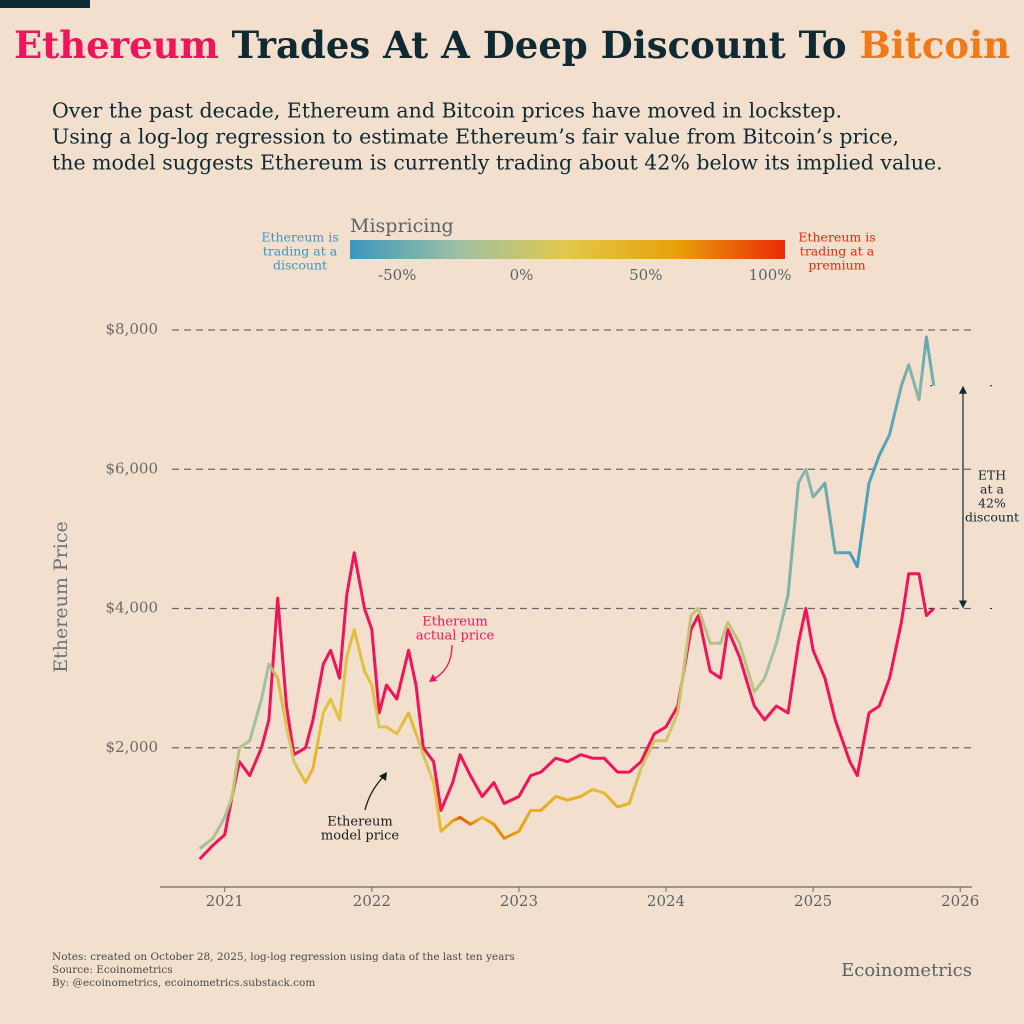 The width and height of the screenshot is (1024, 1024). What do you see at coordinates (666, 901) in the screenshot?
I see `x-tick-label: 2024` at bounding box center [666, 901].